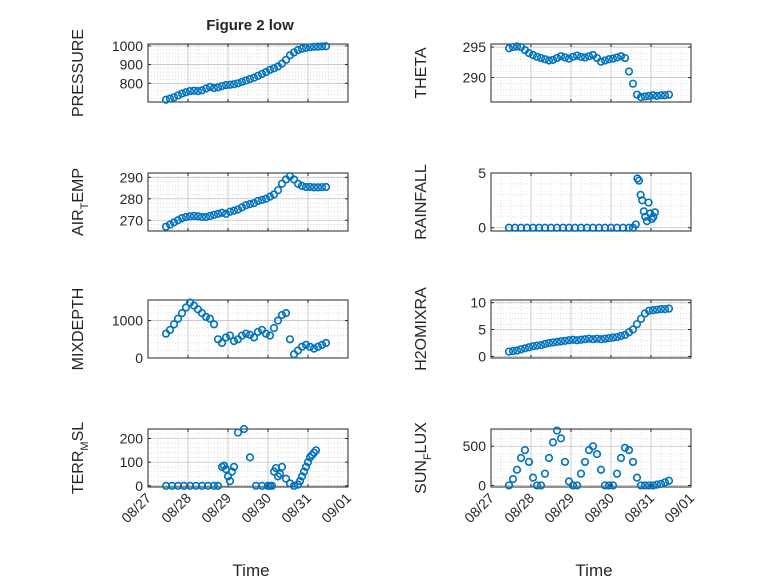  I want to click on panel-mixdepth: 0 1000 MIXDEPTH, so click(209, 329).